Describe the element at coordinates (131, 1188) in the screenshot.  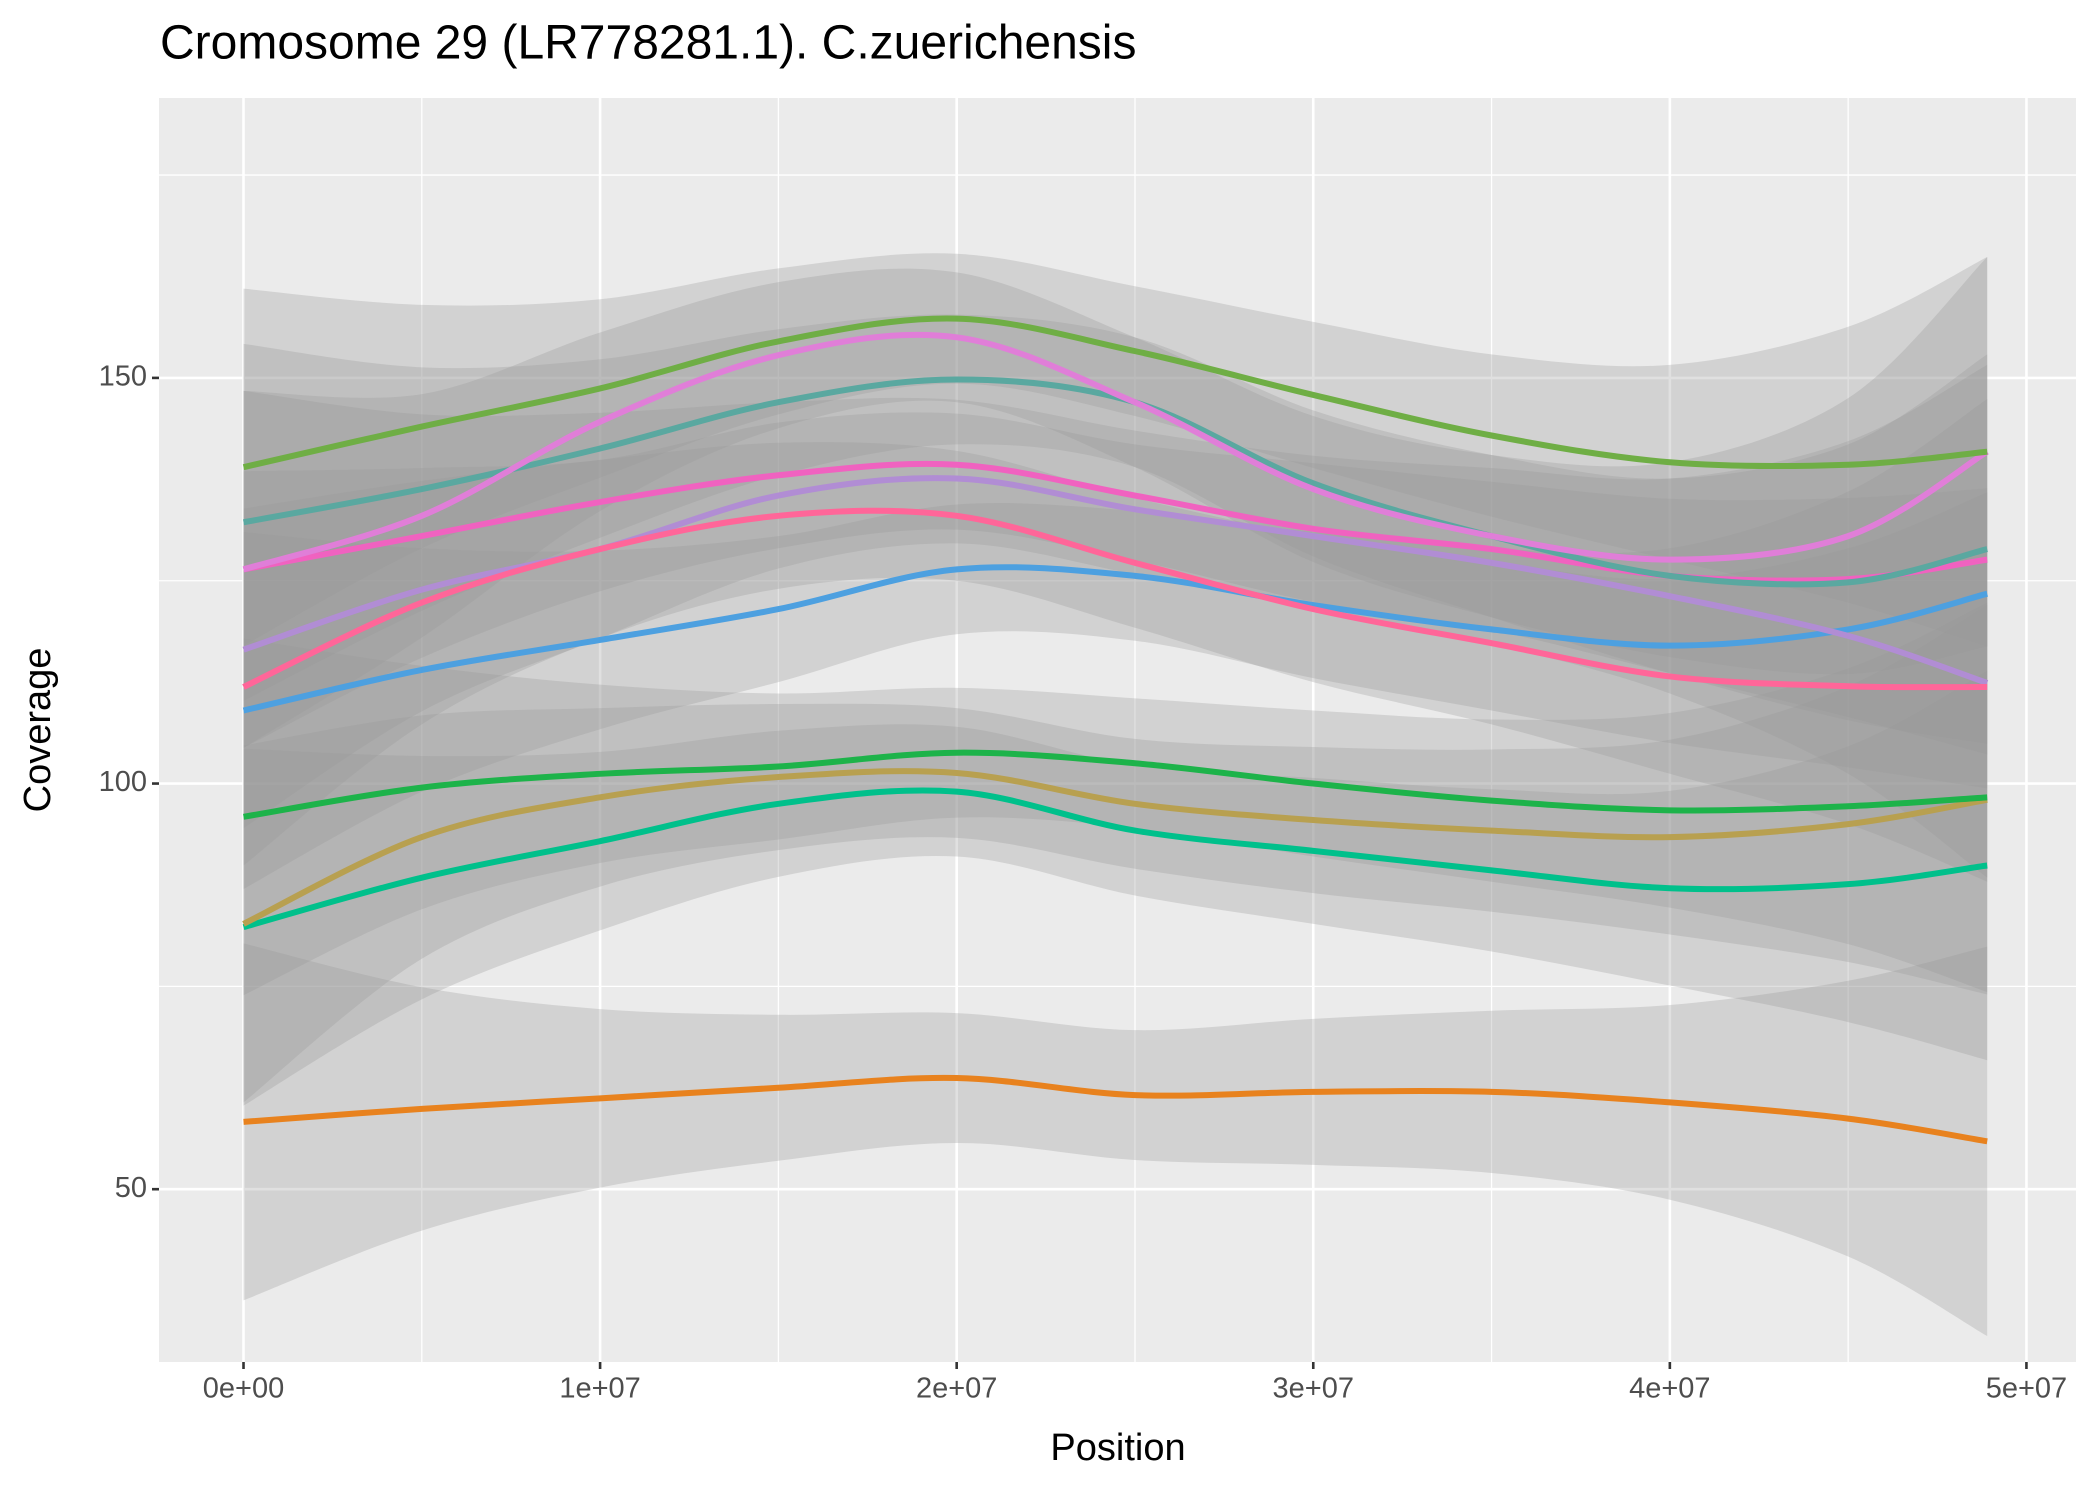
I see `y-tick-label: 50` at that location.